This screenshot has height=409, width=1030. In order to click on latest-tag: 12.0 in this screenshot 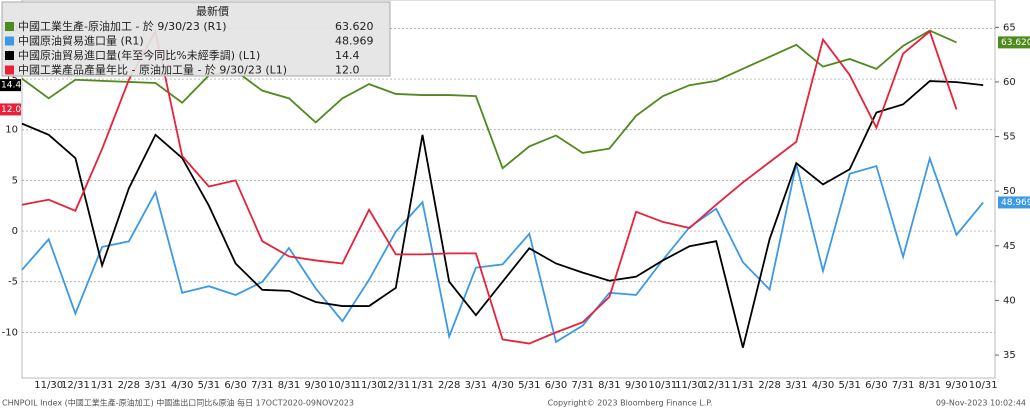, I will do `click(10, 109)`.